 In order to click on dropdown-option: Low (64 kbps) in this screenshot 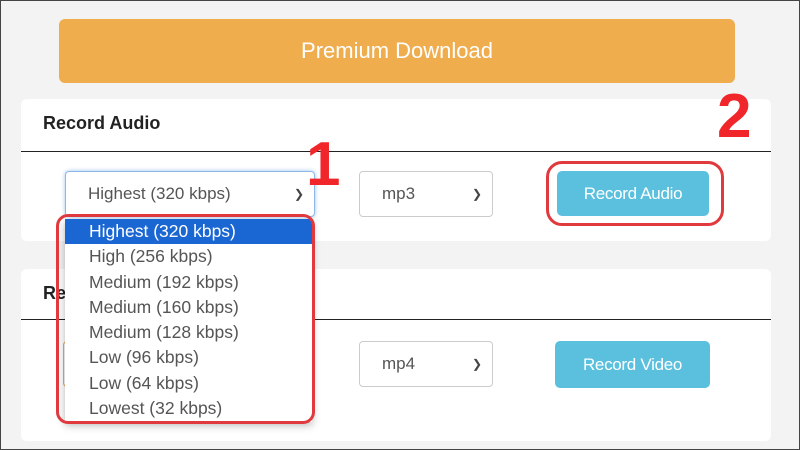, I will do `click(144, 382)`.